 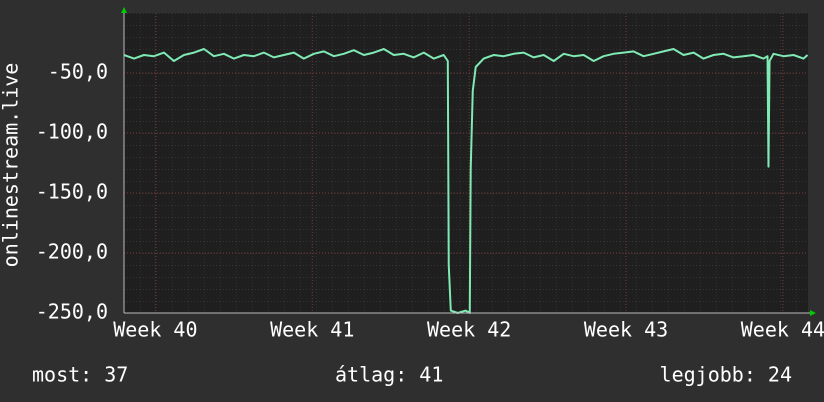 What do you see at coordinates (389, 375) in the screenshot?
I see `footer-stat: átlag: 41` at bounding box center [389, 375].